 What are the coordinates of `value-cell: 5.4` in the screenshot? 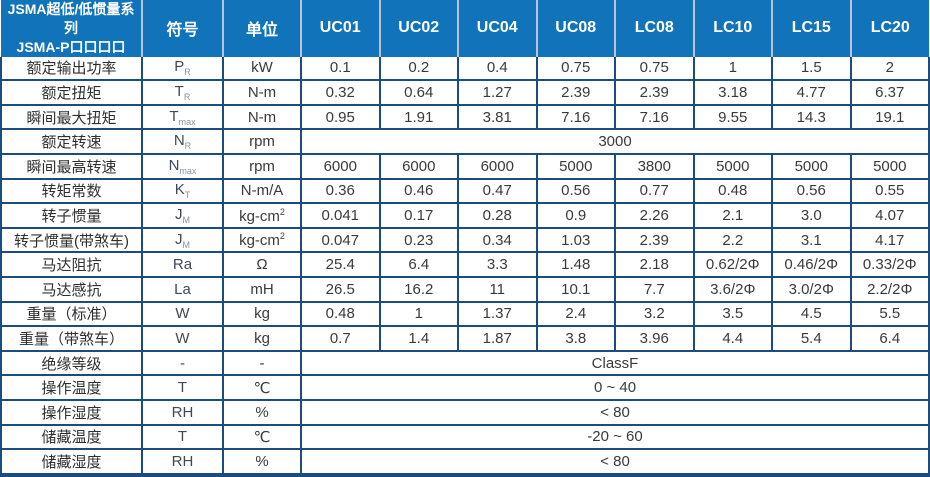 It's located at (811, 338).